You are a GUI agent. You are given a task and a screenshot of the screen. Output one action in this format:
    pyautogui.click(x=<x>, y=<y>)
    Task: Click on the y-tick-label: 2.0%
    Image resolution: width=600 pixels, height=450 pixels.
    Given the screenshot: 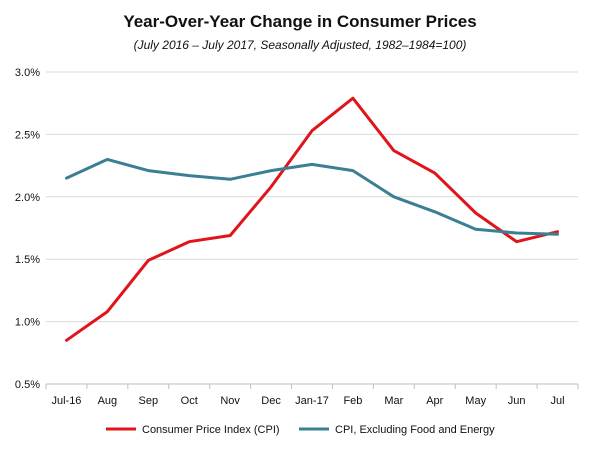 What is the action you would take?
    pyautogui.click(x=27, y=198)
    